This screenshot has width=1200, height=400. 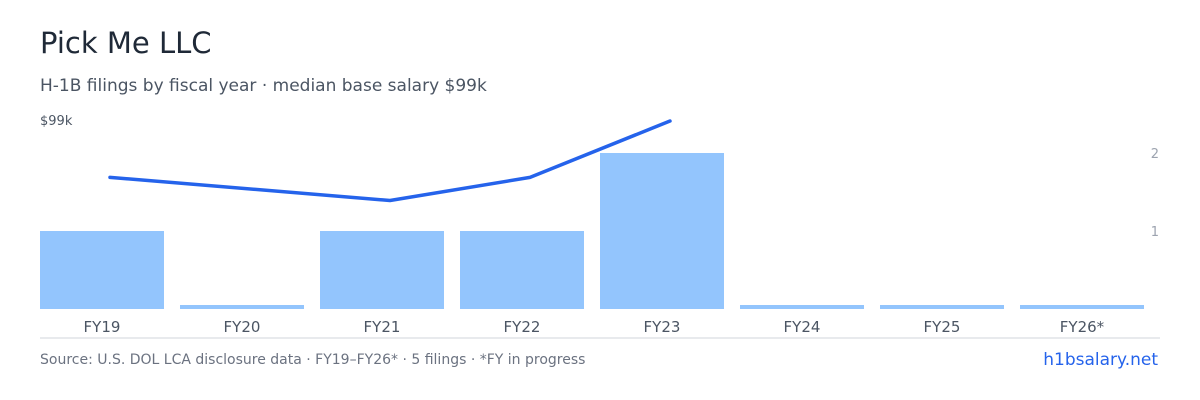 What do you see at coordinates (126, 43) in the screenshot?
I see `page-title: Pick Me LLC` at bounding box center [126, 43].